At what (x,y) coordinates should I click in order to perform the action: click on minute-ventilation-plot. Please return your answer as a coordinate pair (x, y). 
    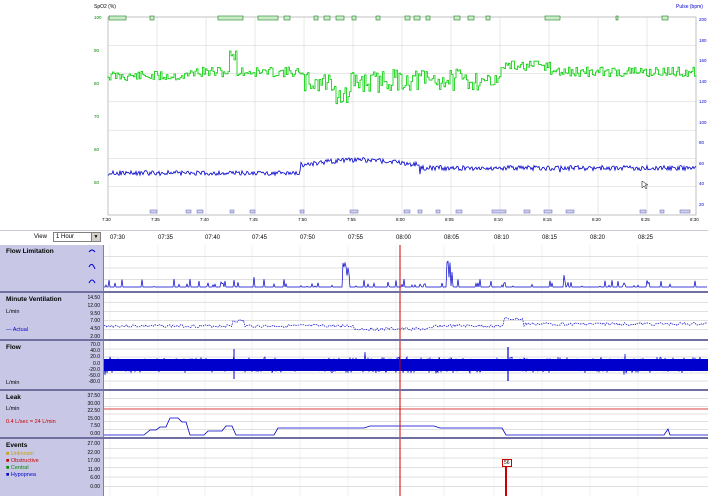
    Looking at the image, I should click on (406, 316).